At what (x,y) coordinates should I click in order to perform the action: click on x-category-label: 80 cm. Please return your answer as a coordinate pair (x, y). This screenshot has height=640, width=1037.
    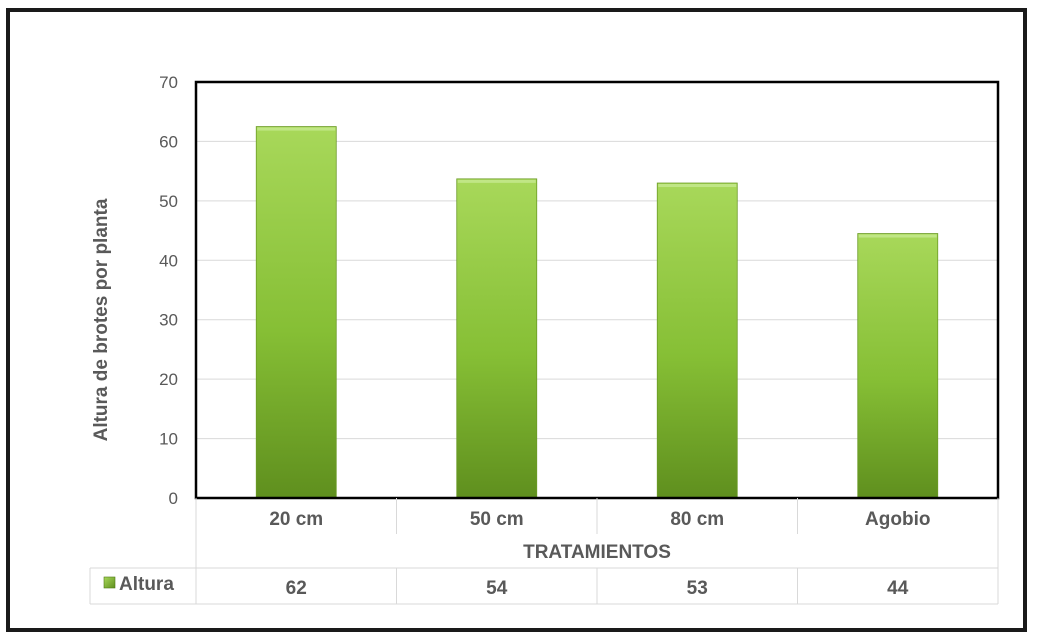
    Looking at the image, I should click on (697, 519).